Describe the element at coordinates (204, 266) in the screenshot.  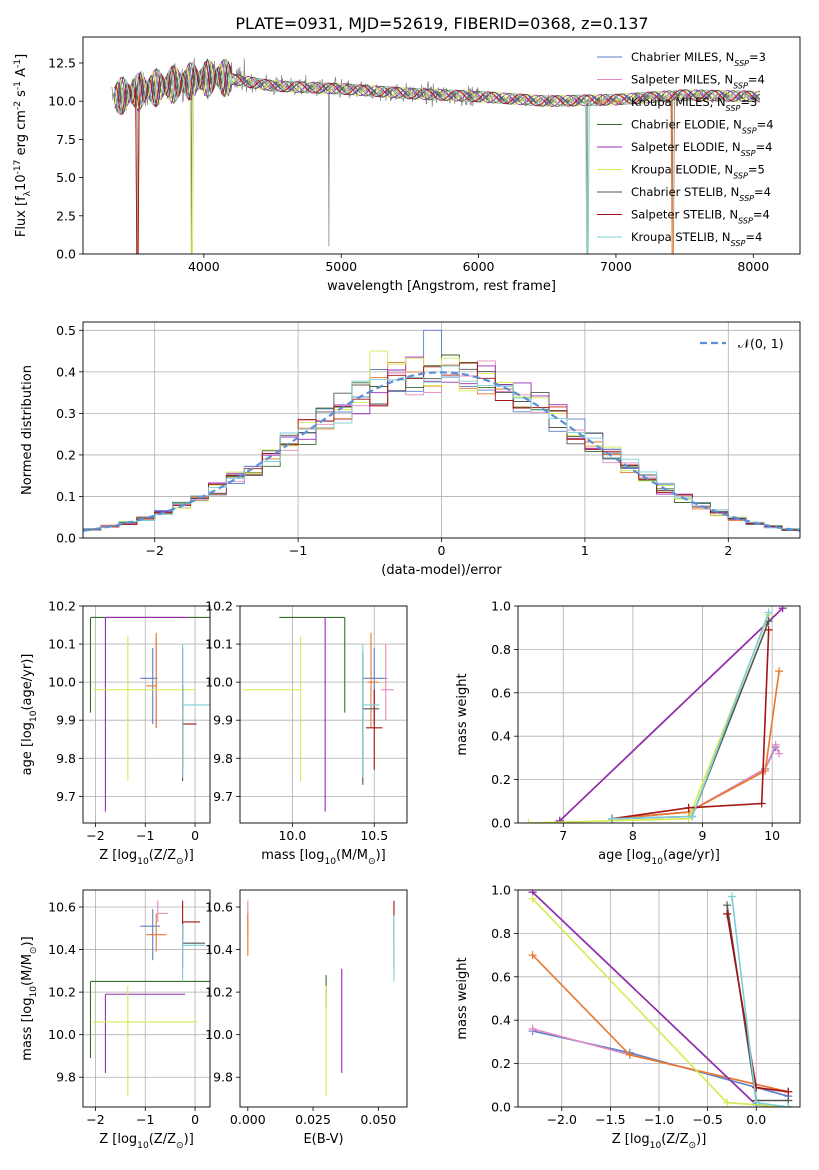
I see `x-tick-label: 4000` at that location.